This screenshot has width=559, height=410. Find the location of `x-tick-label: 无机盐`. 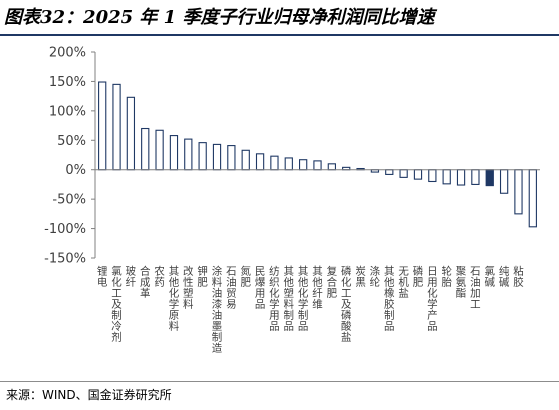

x-tick-label: 无机盐 is located at coordinates (403, 283).